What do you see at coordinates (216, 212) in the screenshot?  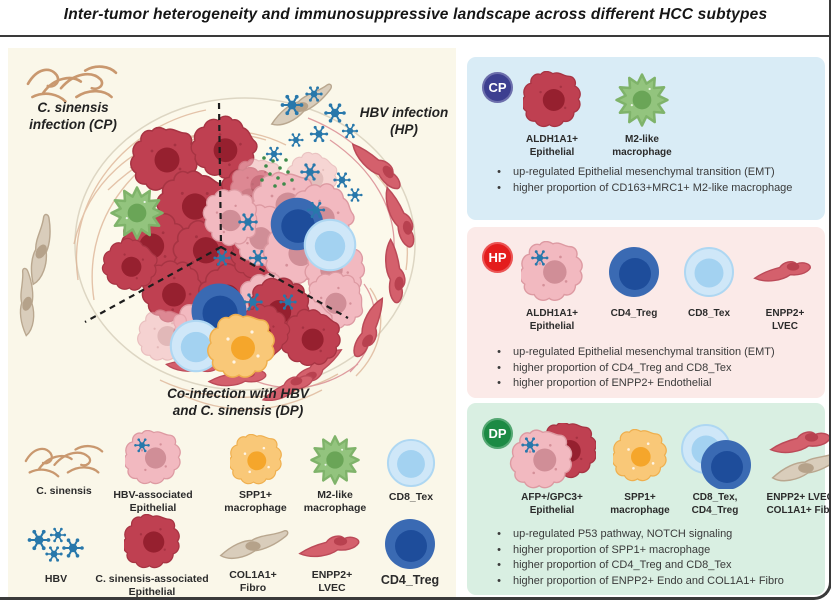 I see `sector-dividers` at bounding box center [216, 212].